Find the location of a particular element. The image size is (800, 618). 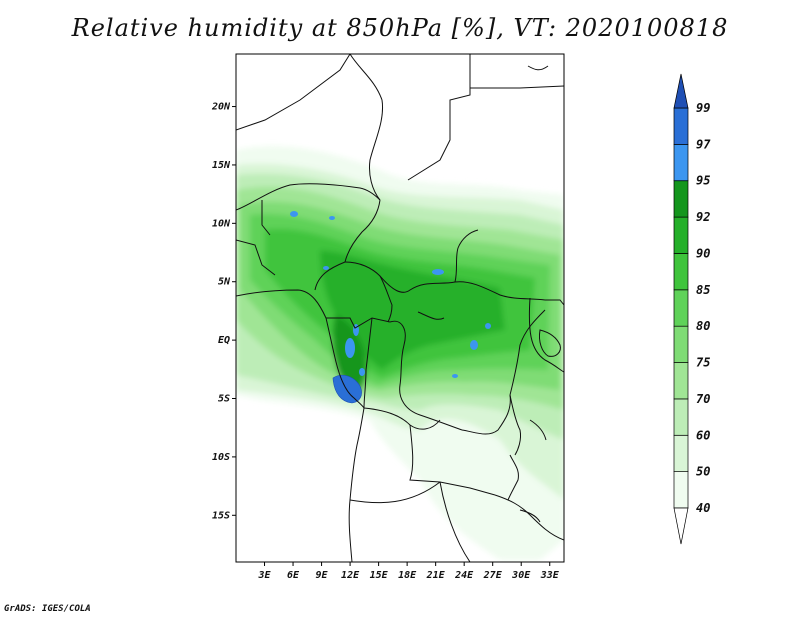

colorbar-label: 75 is located at coordinates (703, 363).